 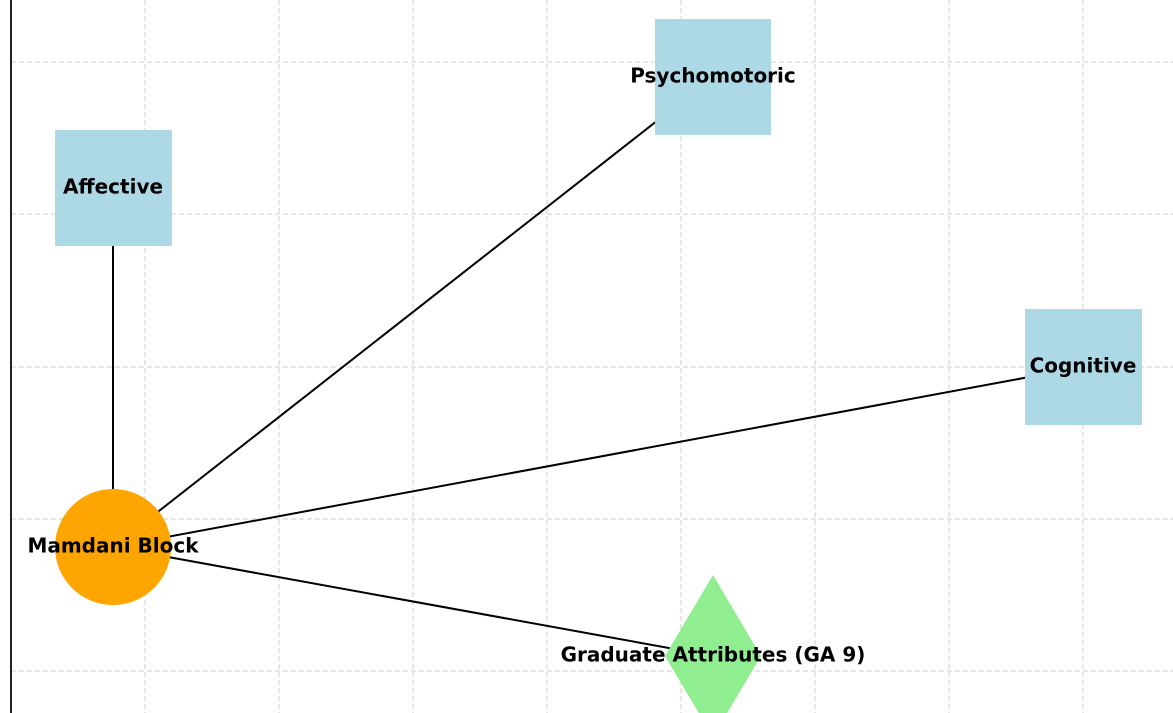 I want to click on node-label: Graduate Attributes (GA 9), so click(x=713, y=655).